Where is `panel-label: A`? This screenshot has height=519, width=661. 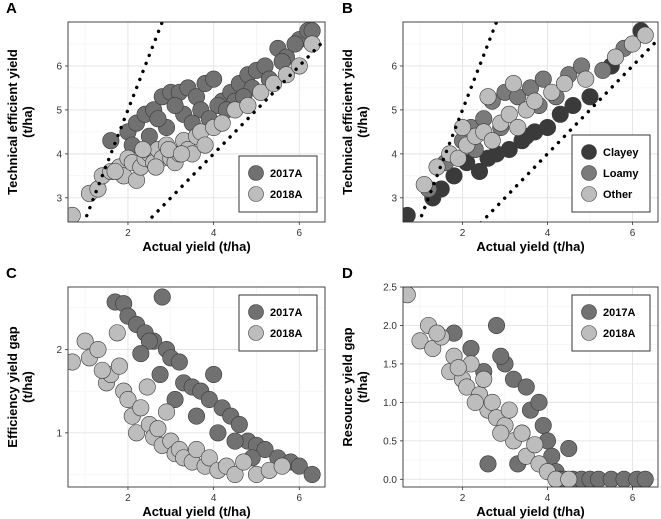 panel-label: A is located at coordinates (11, 8).